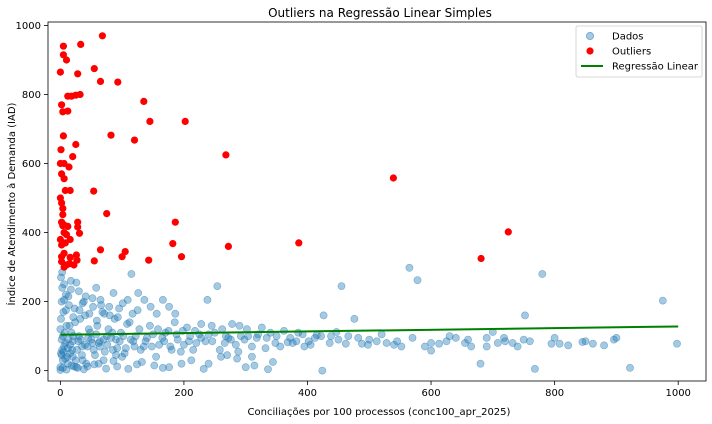 The image size is (712, 424). What do you see at coordinates (38, 371) in the screenshot?
I see `y-tick-label: 0` at bounding box center [38, 371].